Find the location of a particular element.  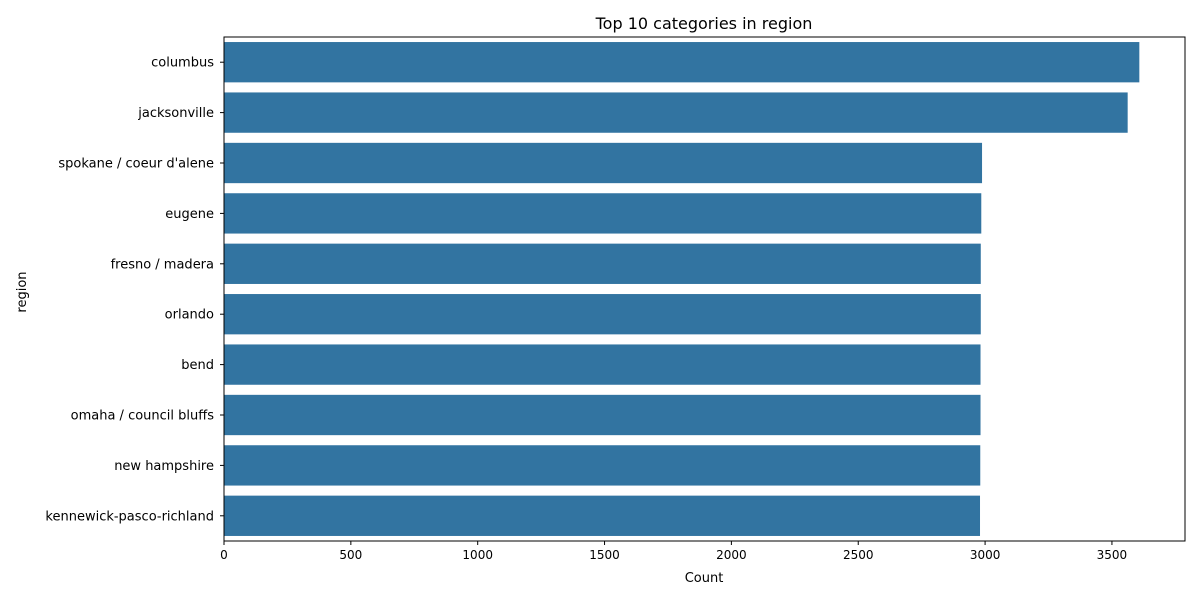

x-tick-label-5: 2500 is located at coordinates (858, 555).